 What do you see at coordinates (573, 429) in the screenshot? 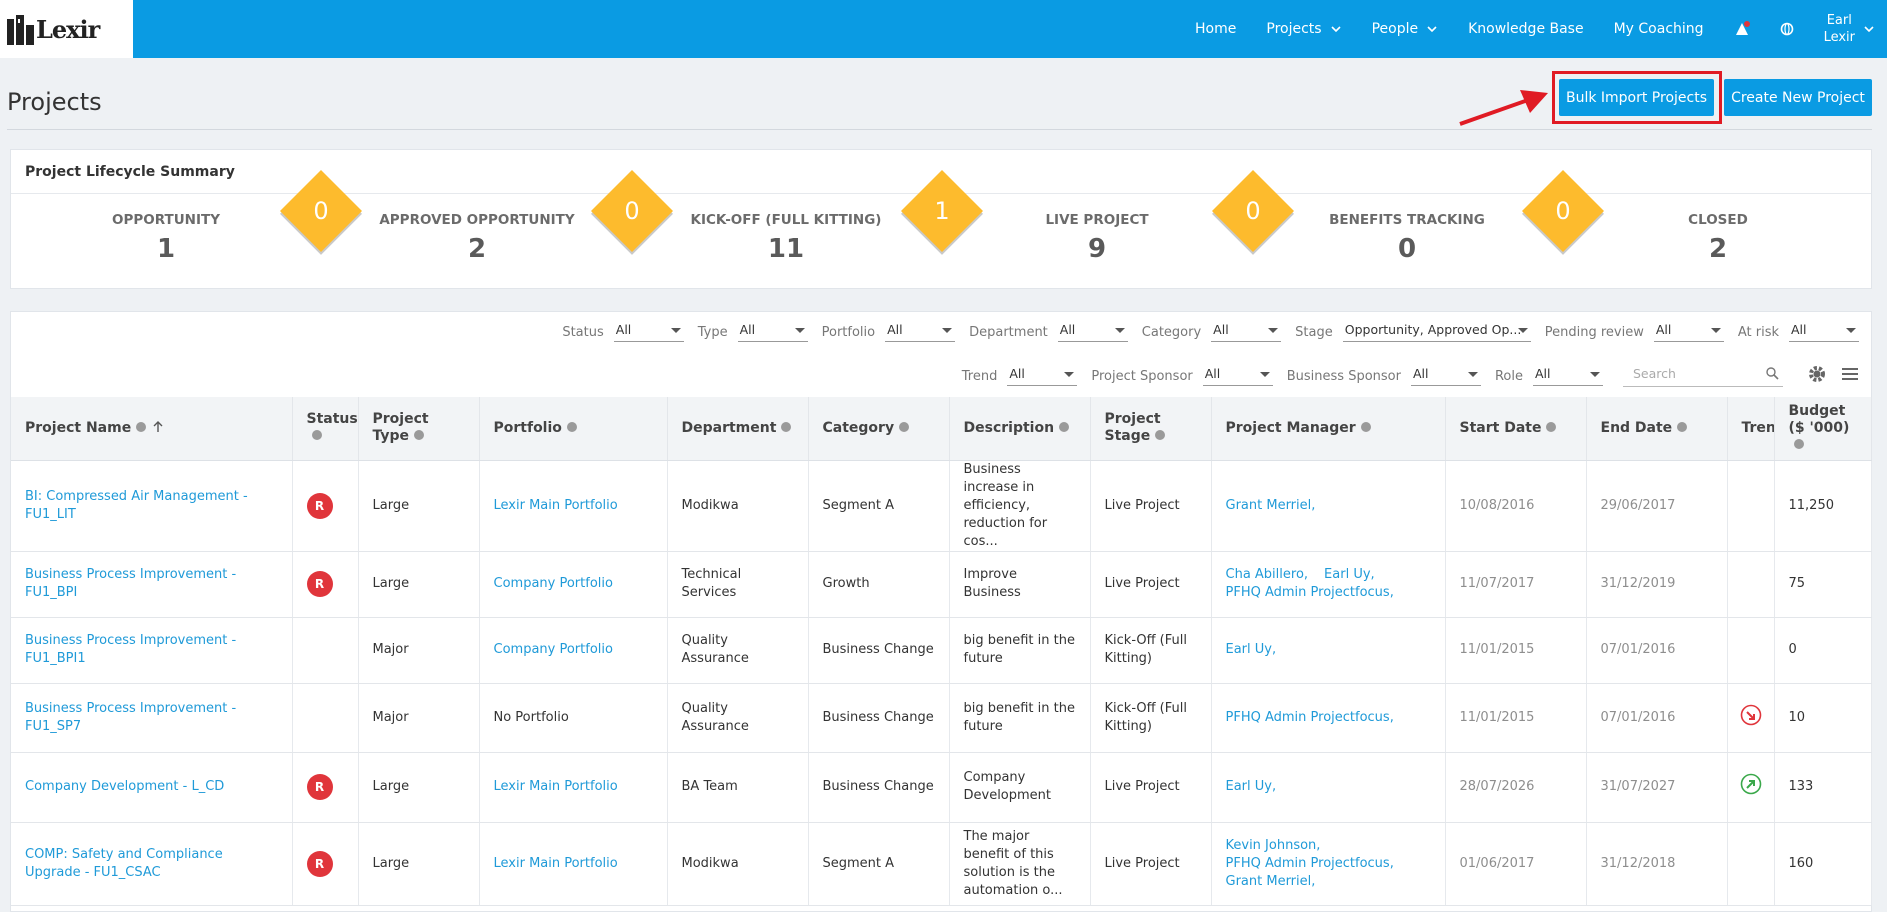
I see `column-header: Portfolio` at bounding box center [573, 429].